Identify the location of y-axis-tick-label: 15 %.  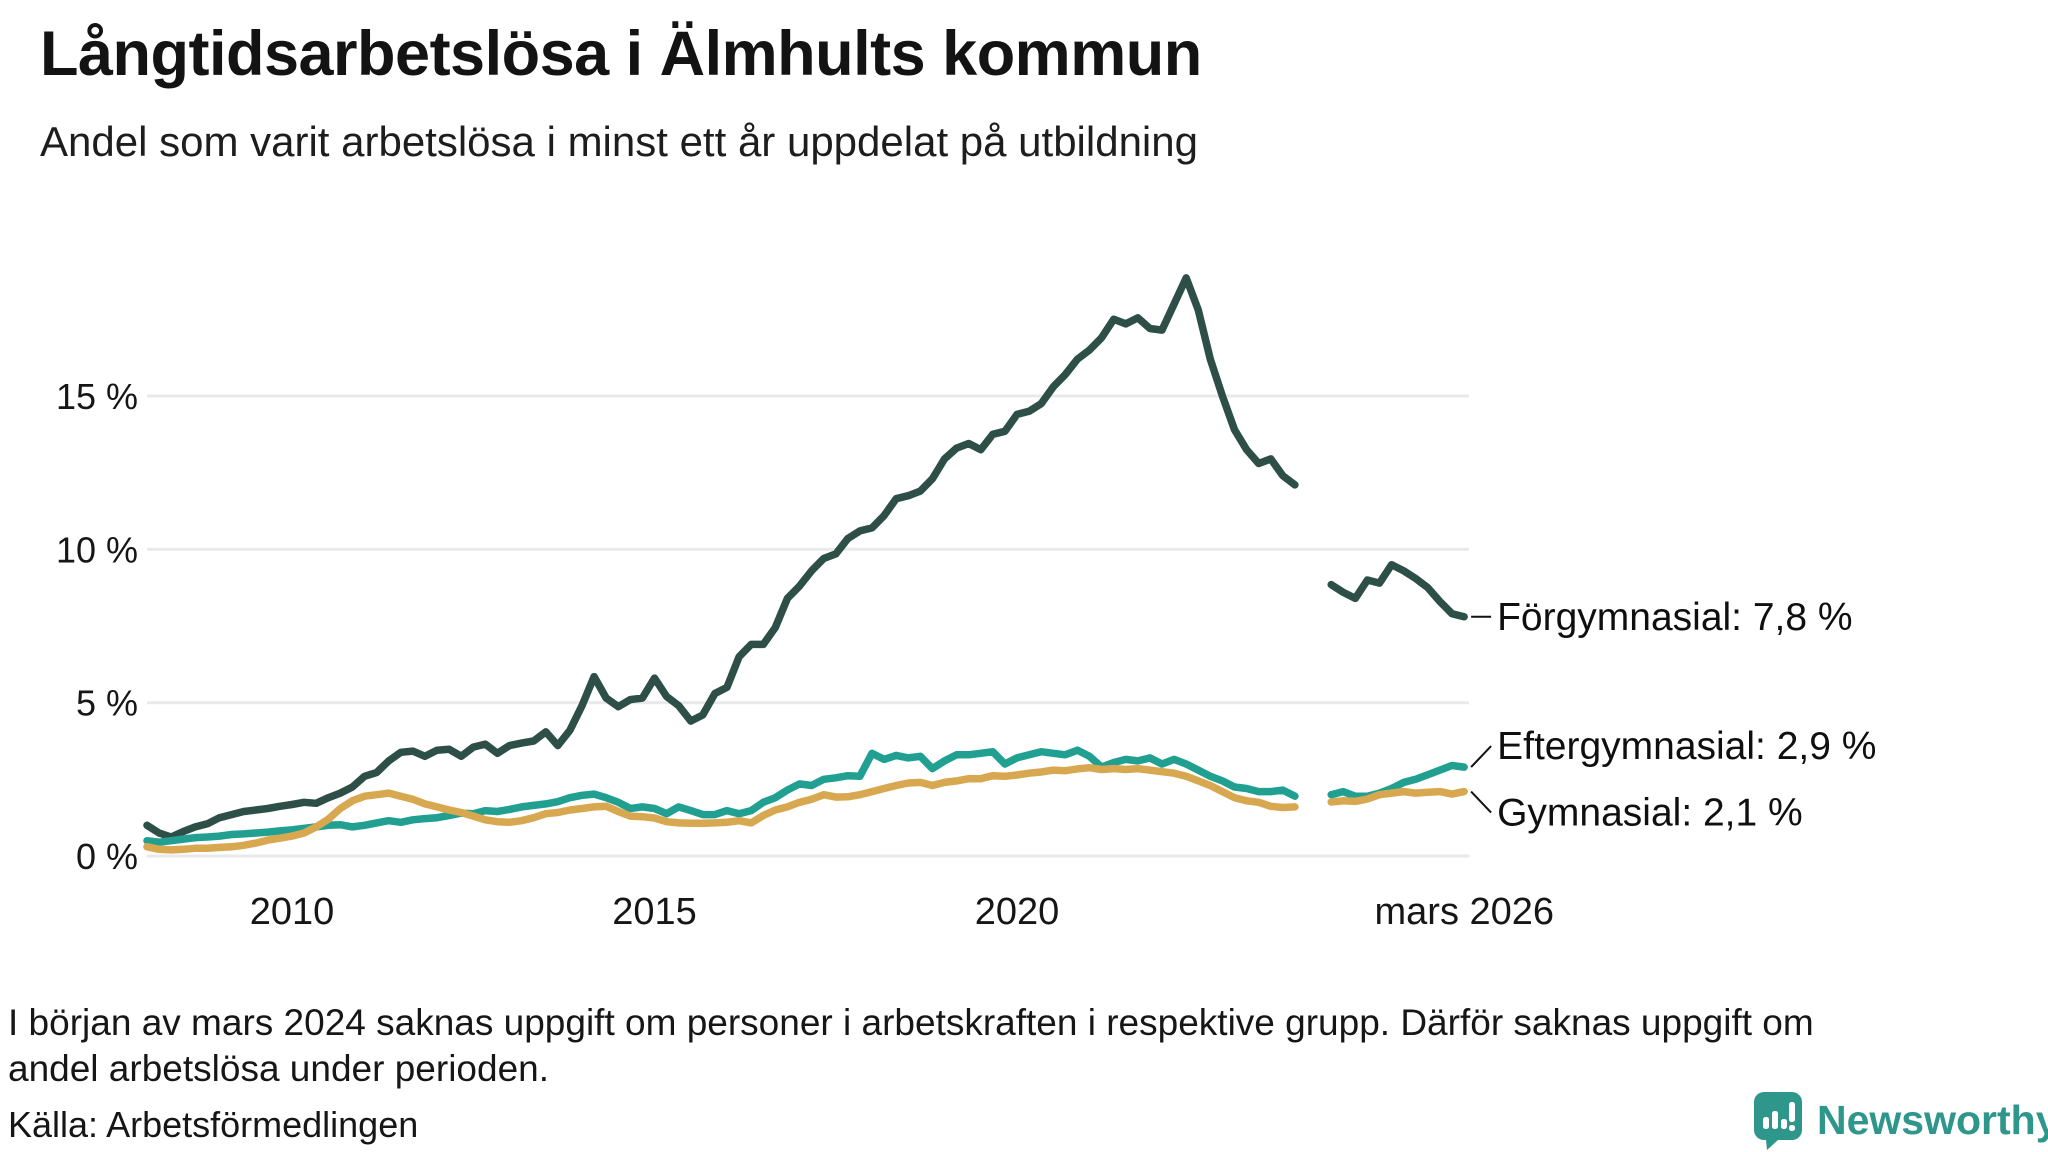
(97, 396).